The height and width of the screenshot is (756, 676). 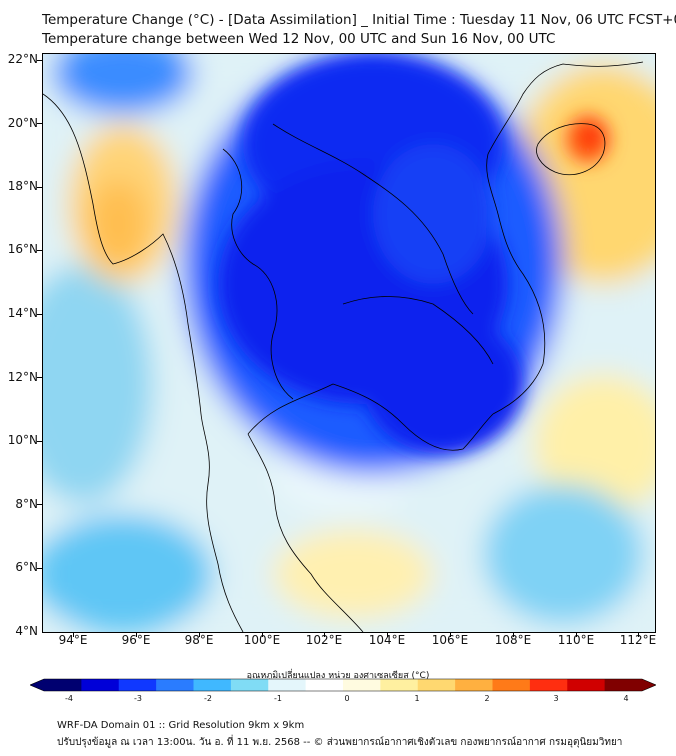 I want to click on colorbar-tick: 0, so click(x=347, y=698).